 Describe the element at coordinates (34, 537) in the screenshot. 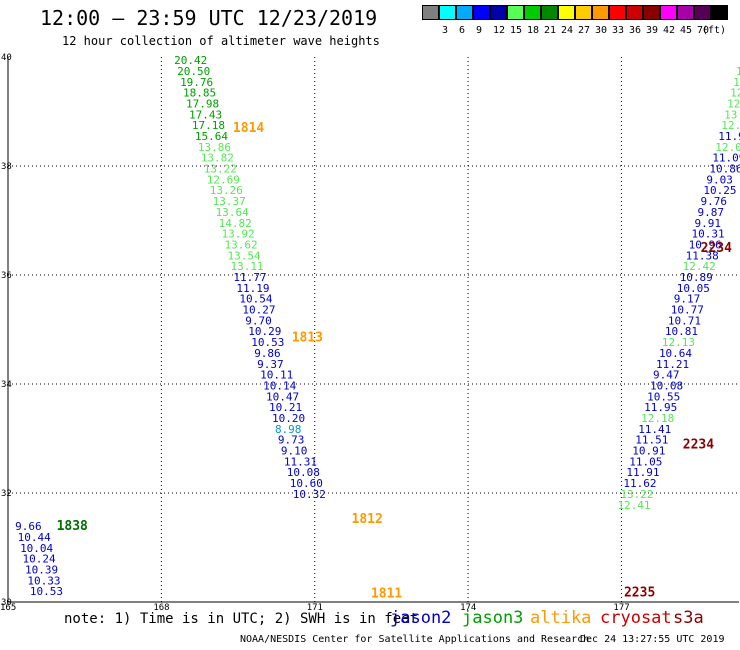

I see `wave-height-value: 10.44` at that location.